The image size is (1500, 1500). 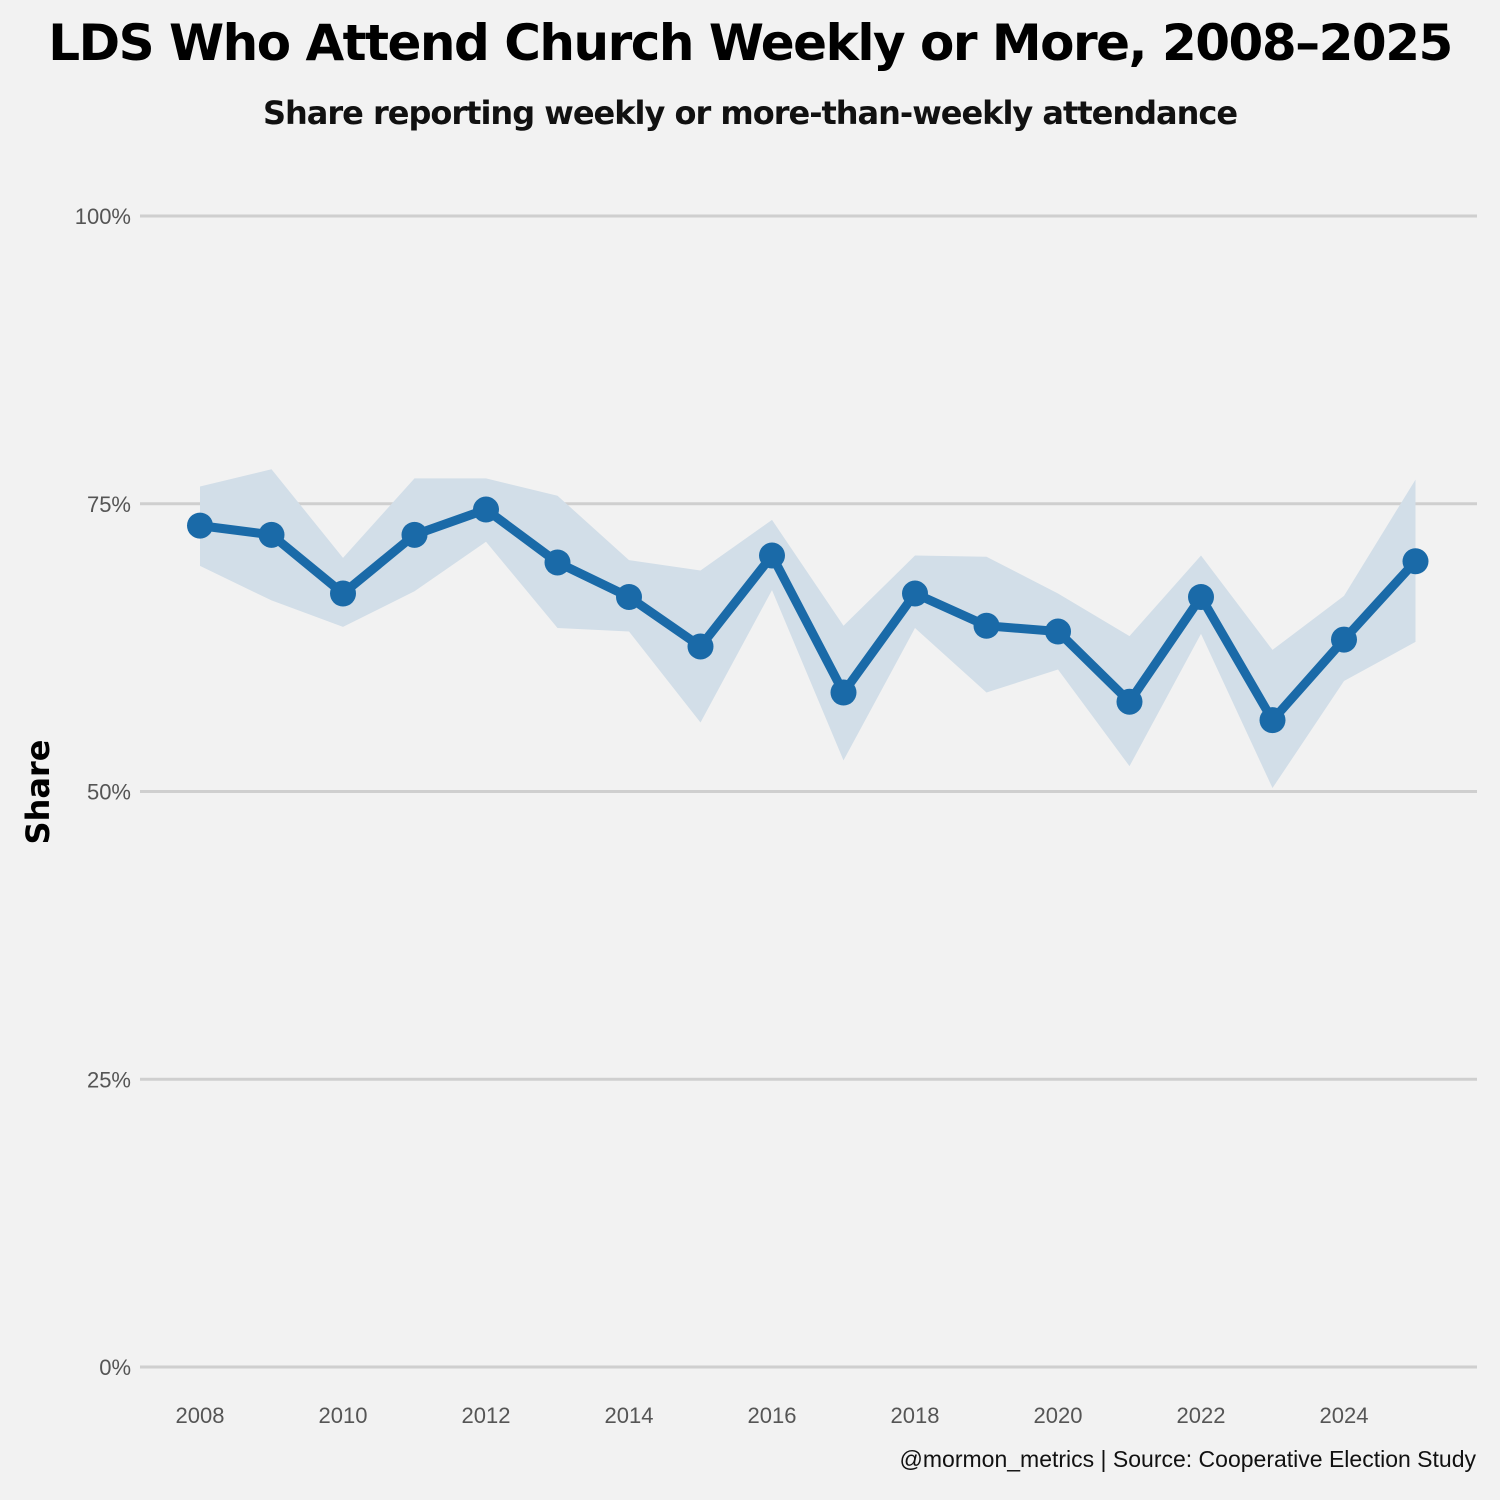 What do you see at coordinates (629, 1415) in the screenshot?
I see `x-tick-label: 2014` at bounding box center [629, 1415].